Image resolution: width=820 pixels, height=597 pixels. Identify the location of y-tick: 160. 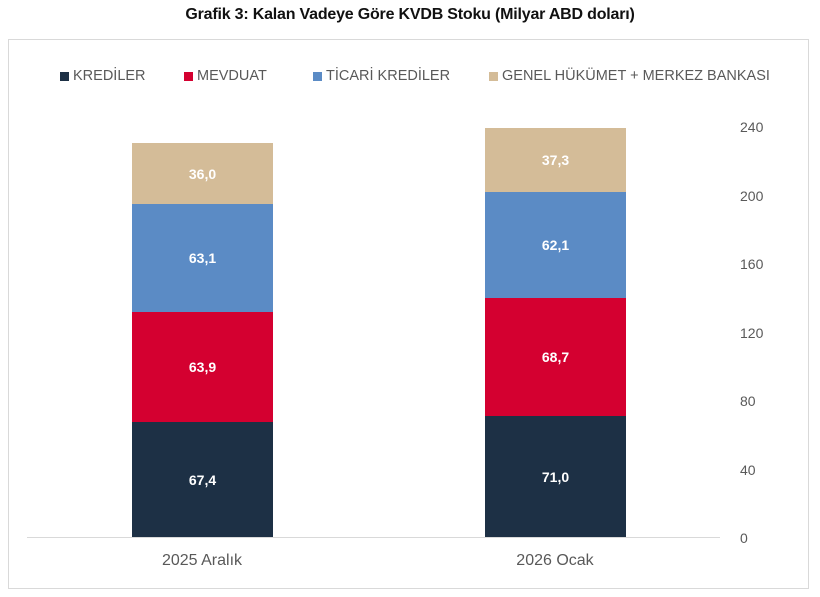
(752, 264).